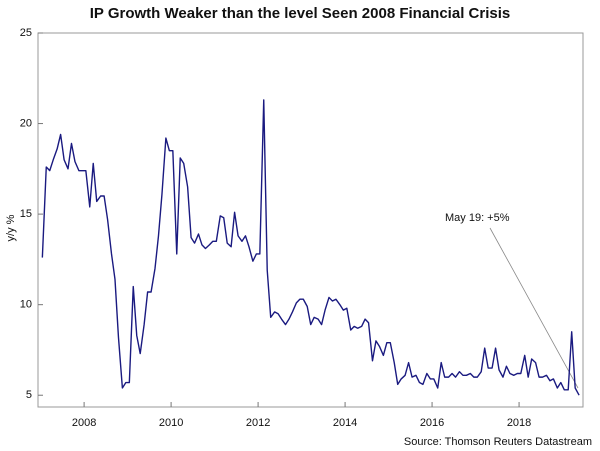 The width and height of the screenshot is (600, 451). Describe the element at coordinates (26, 33) in the screenshot. I see `y-tick-label: 25` at that location.